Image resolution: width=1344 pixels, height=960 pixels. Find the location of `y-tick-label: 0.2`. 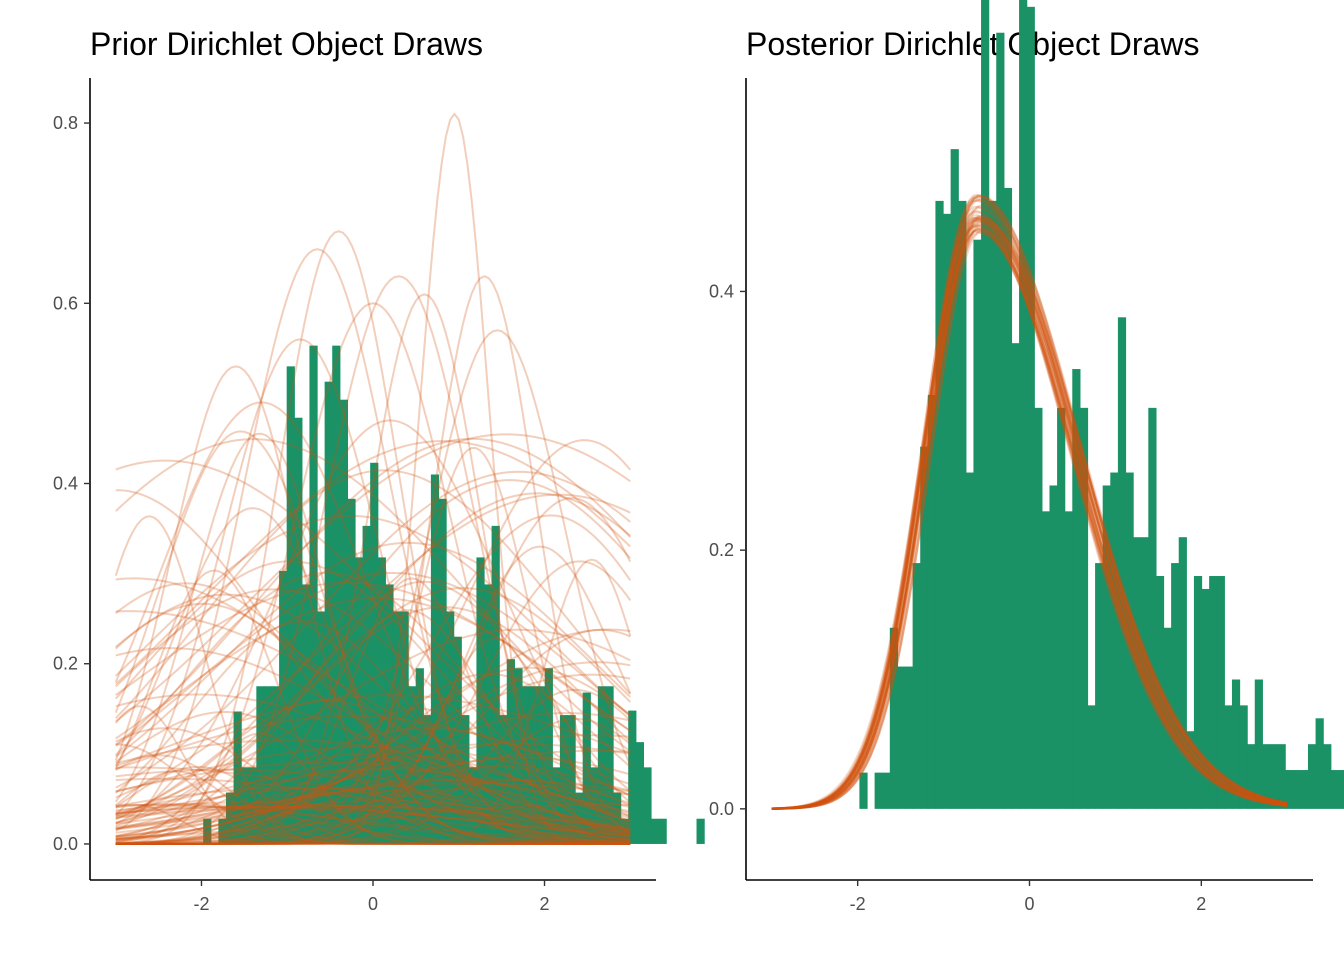

y-tick-label: 0.2 is located at coordinates (65, 664).